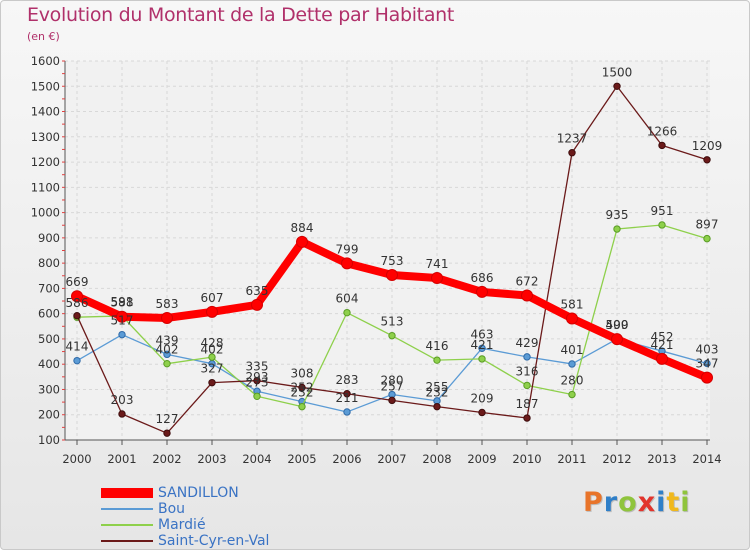 This screenshot has width=750, height=550. What do you see at coordinates (347, 398) in the screenshot?
I see `data-label: 211` at bounding box center [347, 398].